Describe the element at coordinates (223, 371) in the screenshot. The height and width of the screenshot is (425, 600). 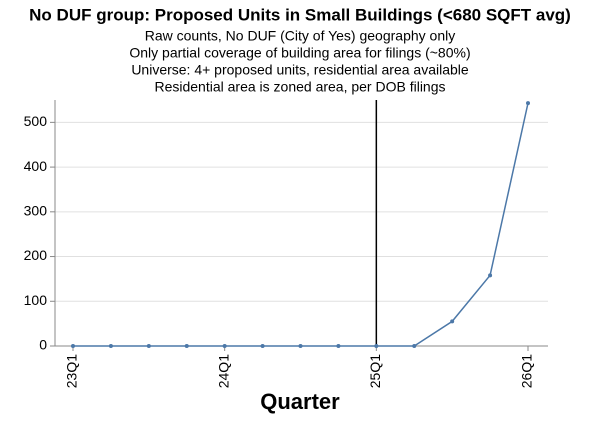
I see `x-tick-label: 24Q1` at that location.